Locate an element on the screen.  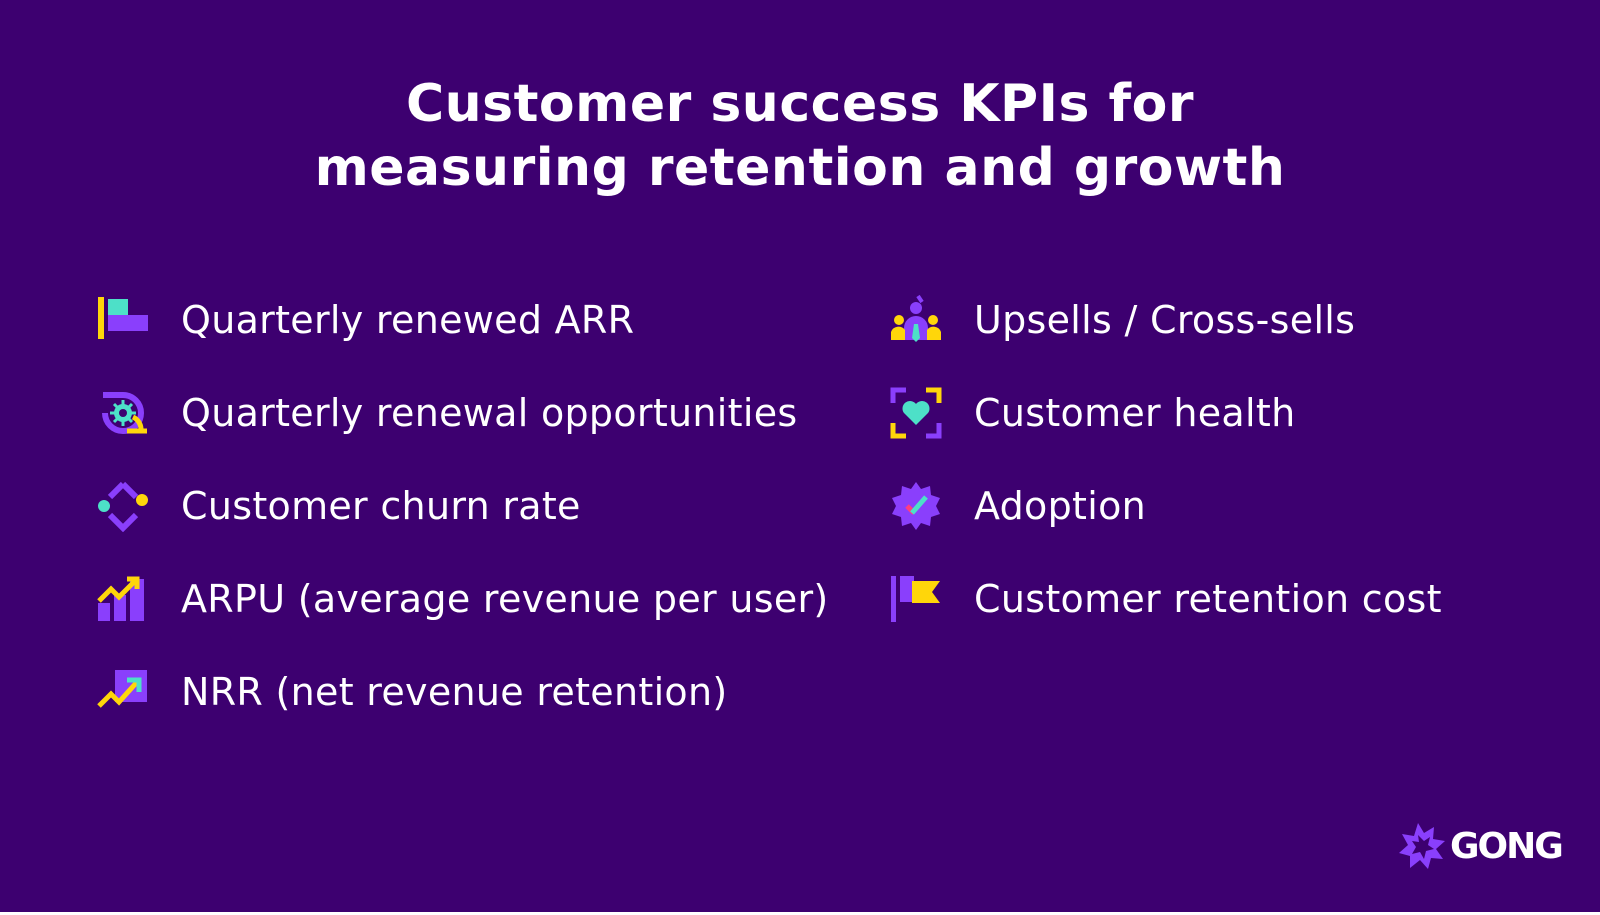
kpi-item-quarterly-renewed-arr: Quarterly renewed ARR is located at coordinates (365, 320).